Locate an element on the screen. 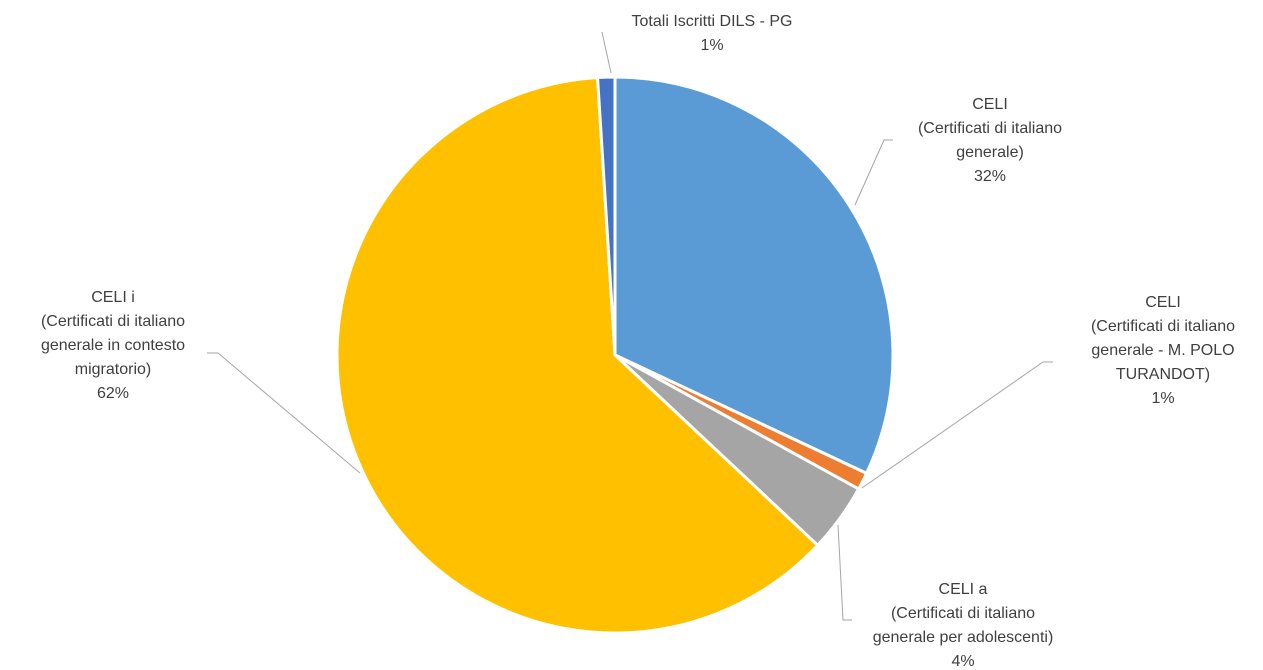 The height and width of the screenshot is (670, 1263). category-label: Totali Iscritti DILS - PG is located at coordinates (712, 21).